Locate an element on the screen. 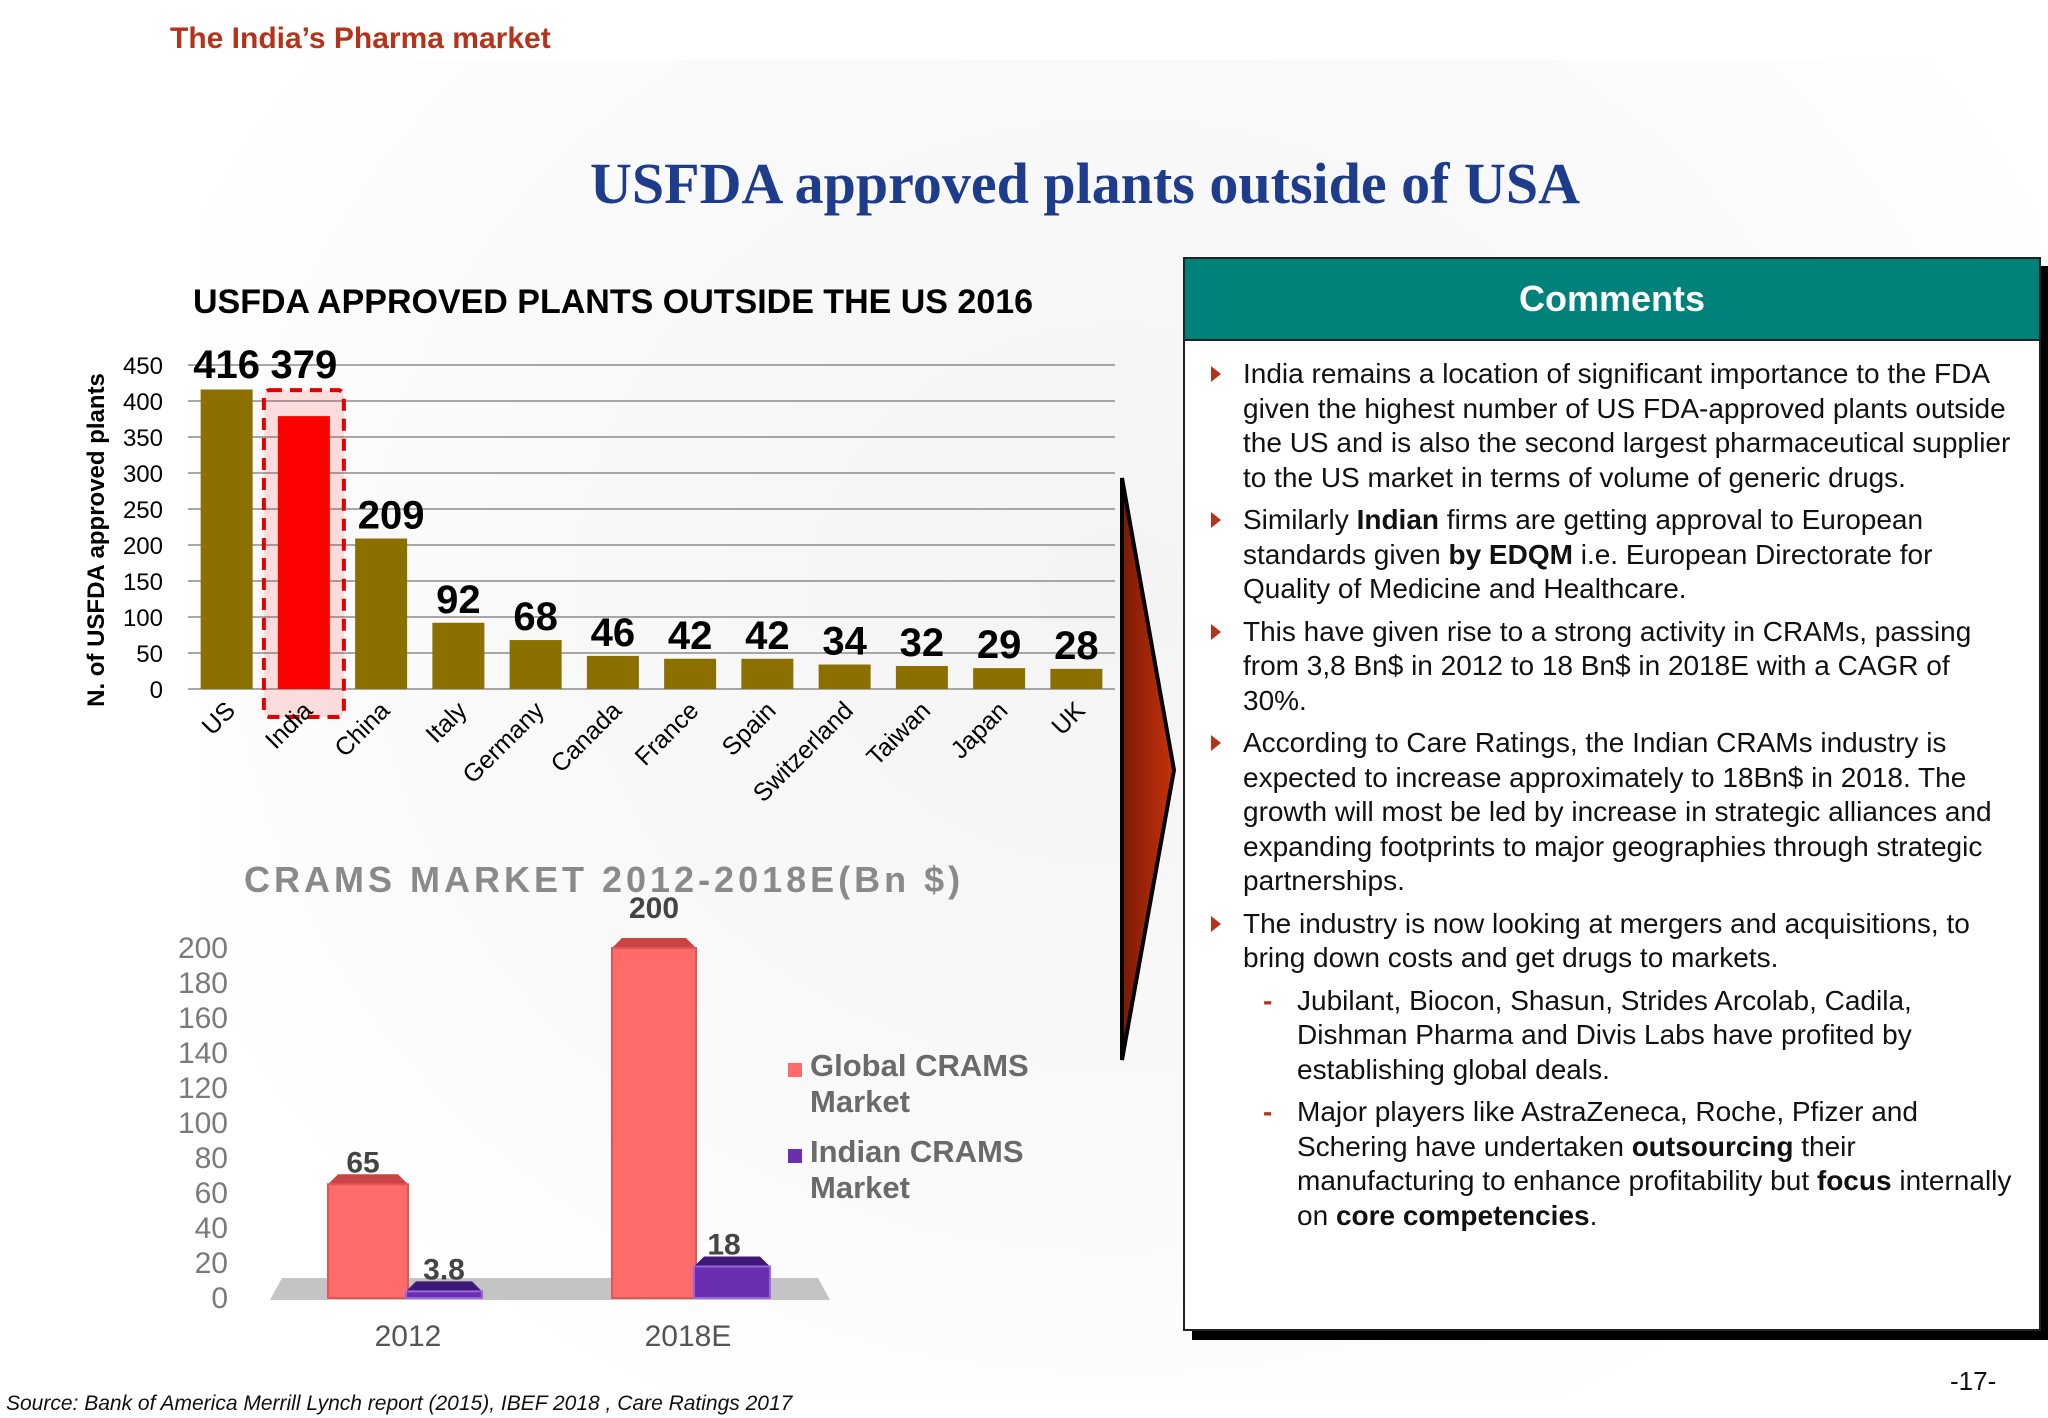  comment-text: Indian is located at coordinates (1398, 519).